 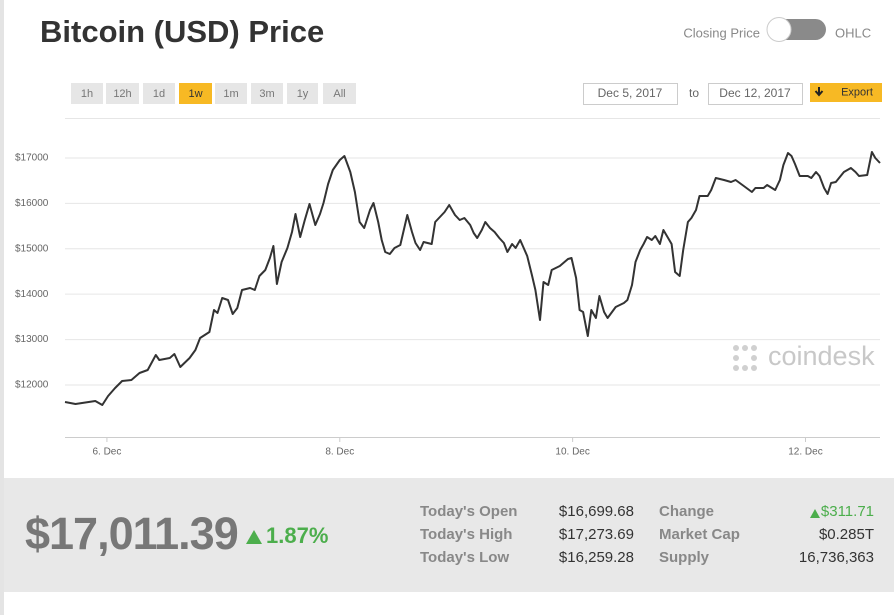 I want to click on range-label: 1d, so click(x=159, y=94).